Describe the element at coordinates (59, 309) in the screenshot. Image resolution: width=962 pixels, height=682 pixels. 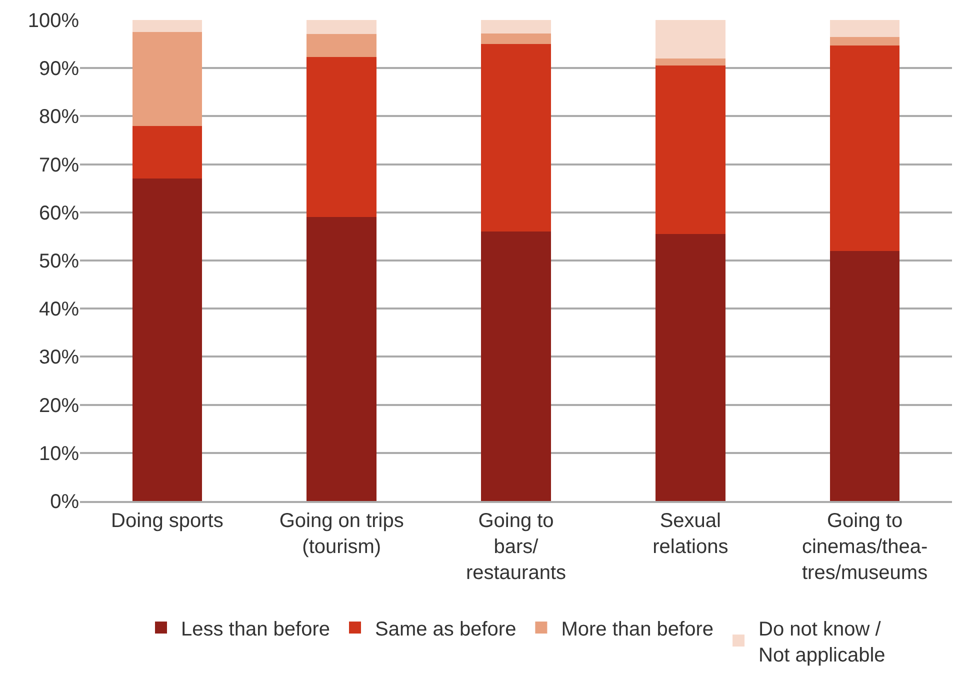
I see `y-tick-label: 40%` at that location.